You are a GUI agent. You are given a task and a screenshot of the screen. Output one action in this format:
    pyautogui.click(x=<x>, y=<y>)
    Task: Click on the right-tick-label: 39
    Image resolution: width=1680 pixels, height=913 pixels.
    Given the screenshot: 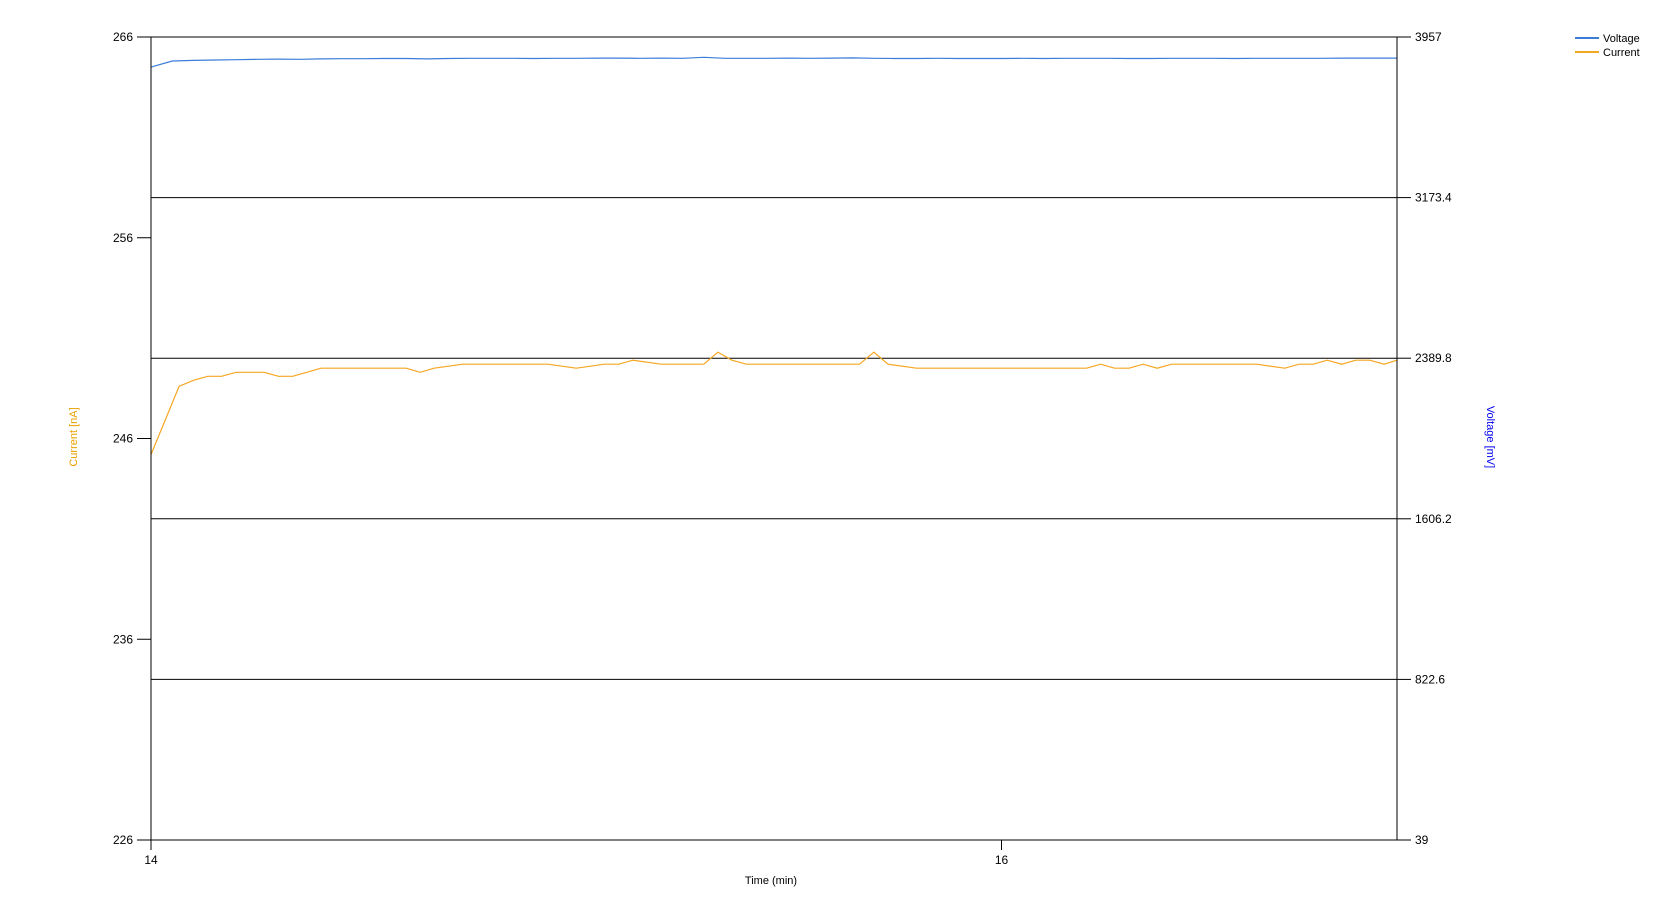 What is the action you would take?
    pyautogui.click(x=1422, y=840)
    